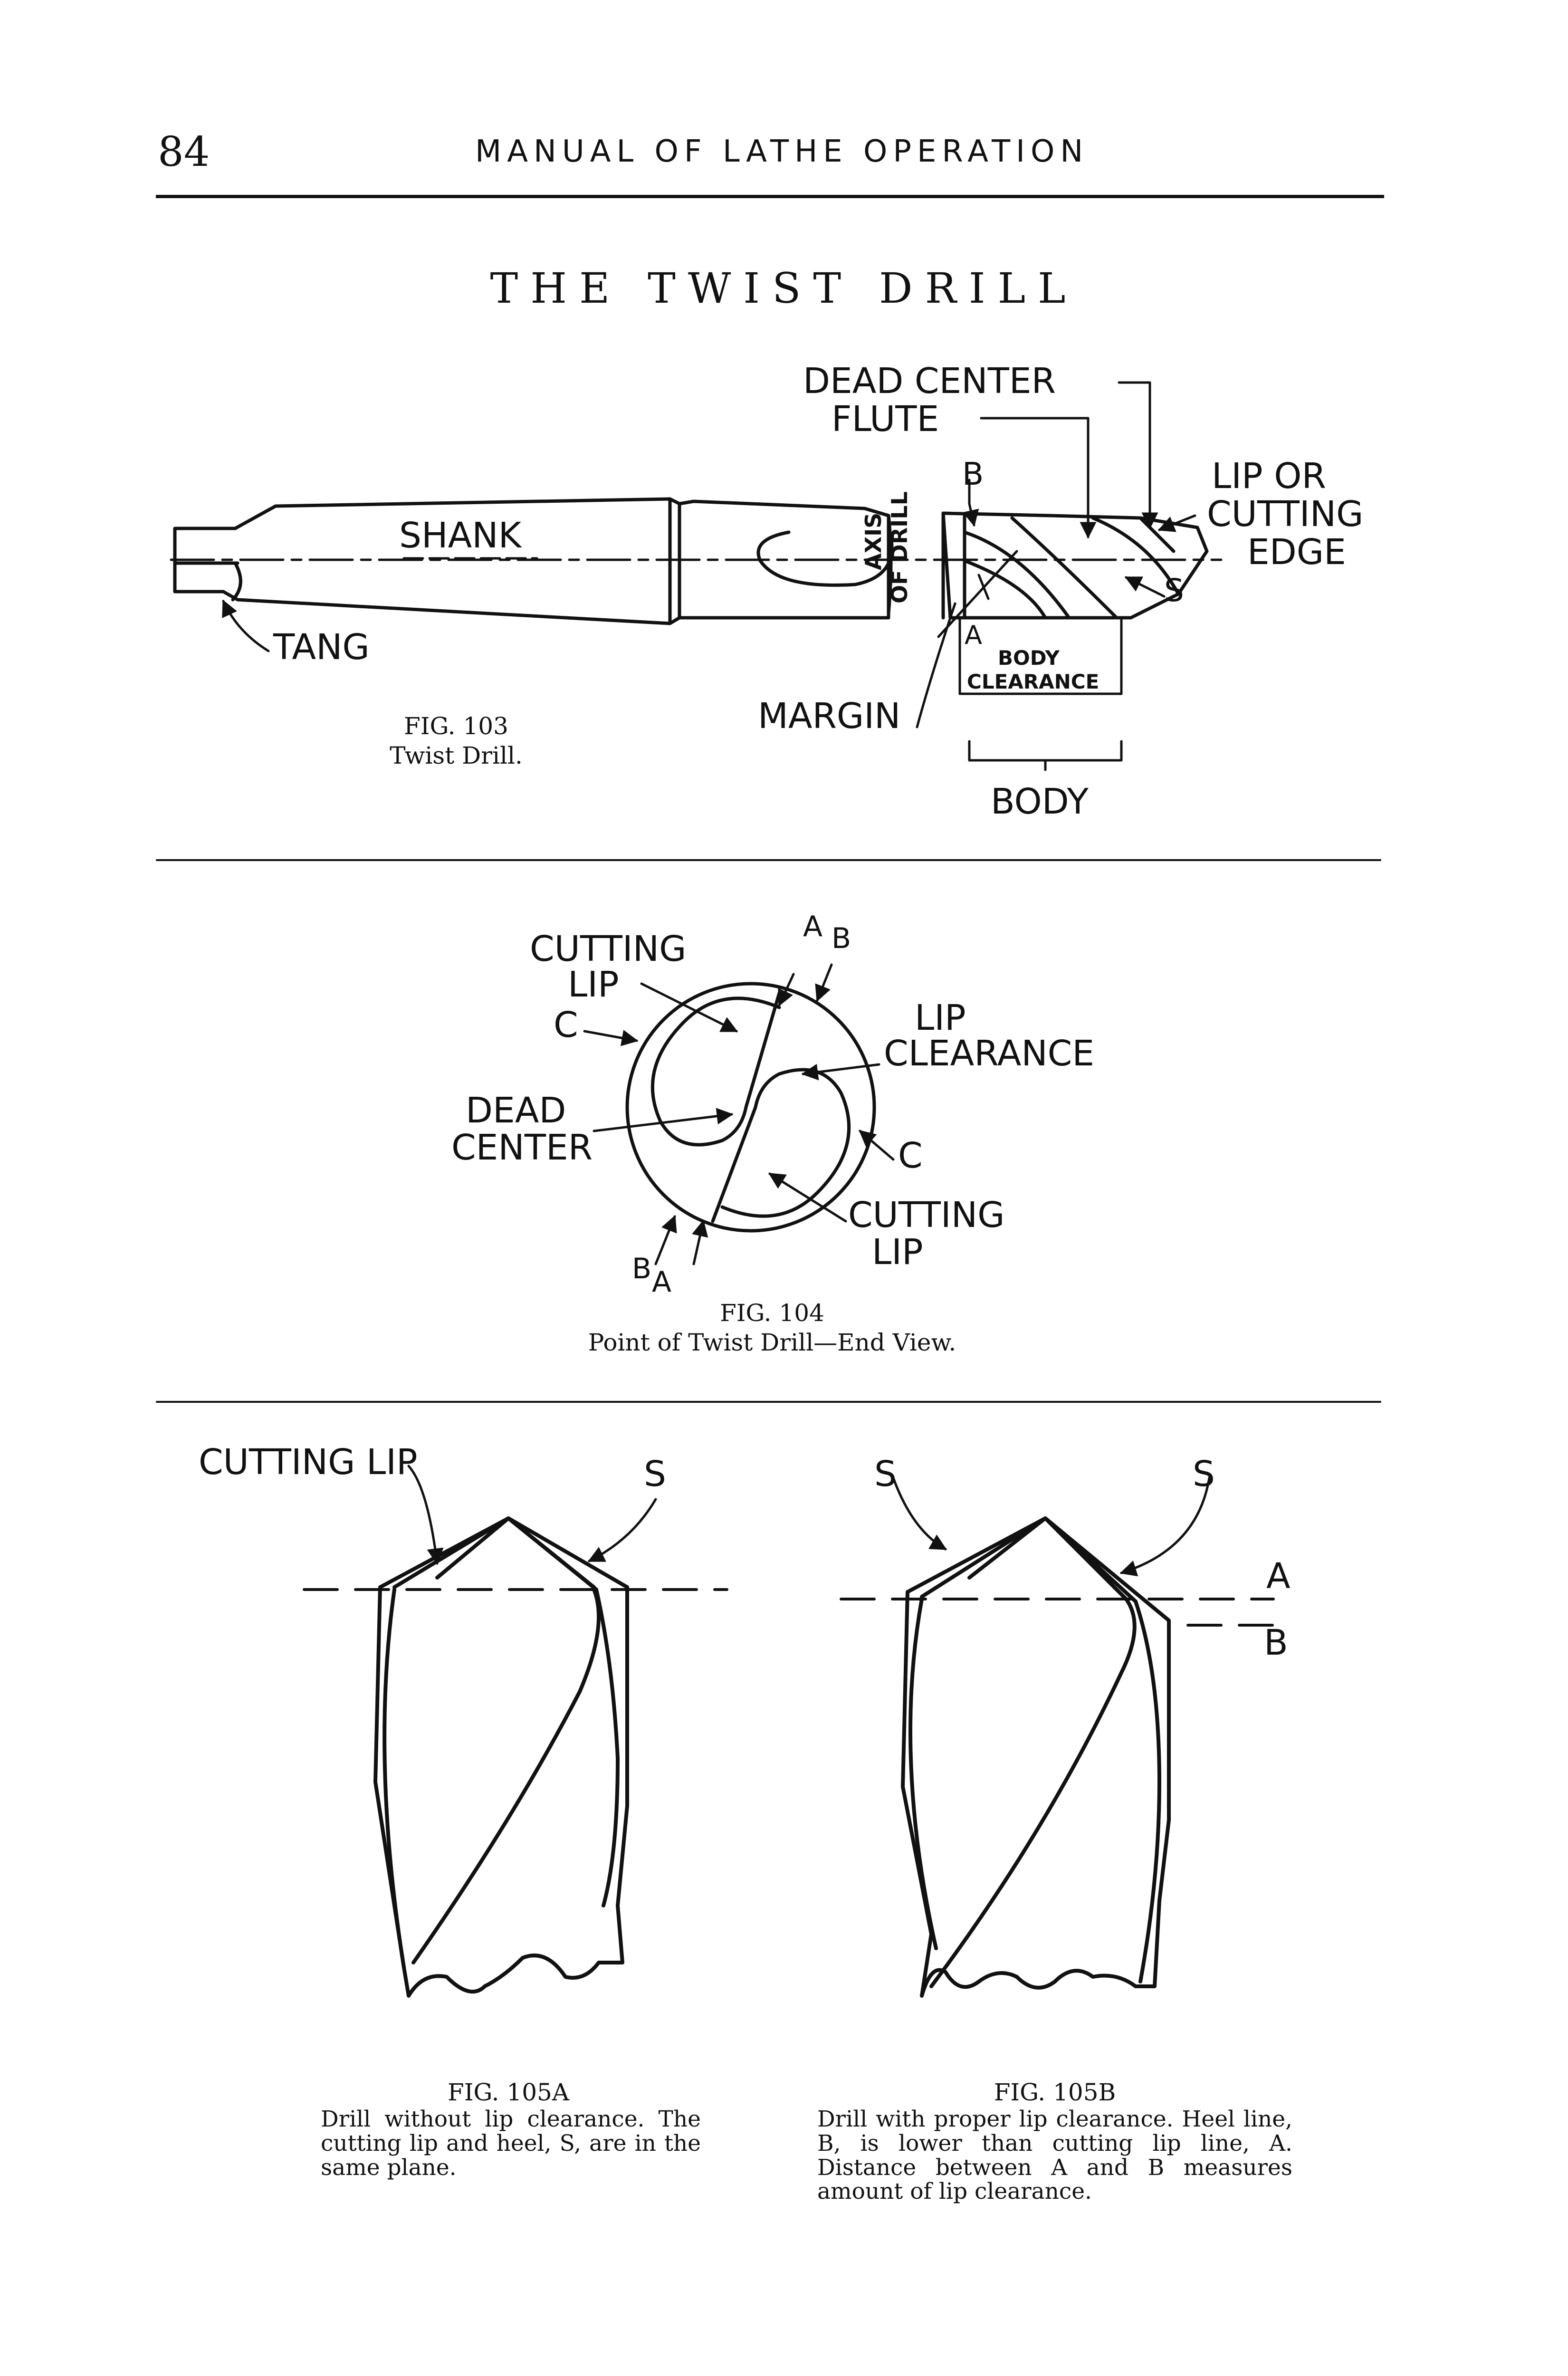 The width and height of the screenshot is (1568, 2376). Describe the element at coordinates (321, 647) in the screenshot. I see `fig103-label-tang: TANG` at that location.